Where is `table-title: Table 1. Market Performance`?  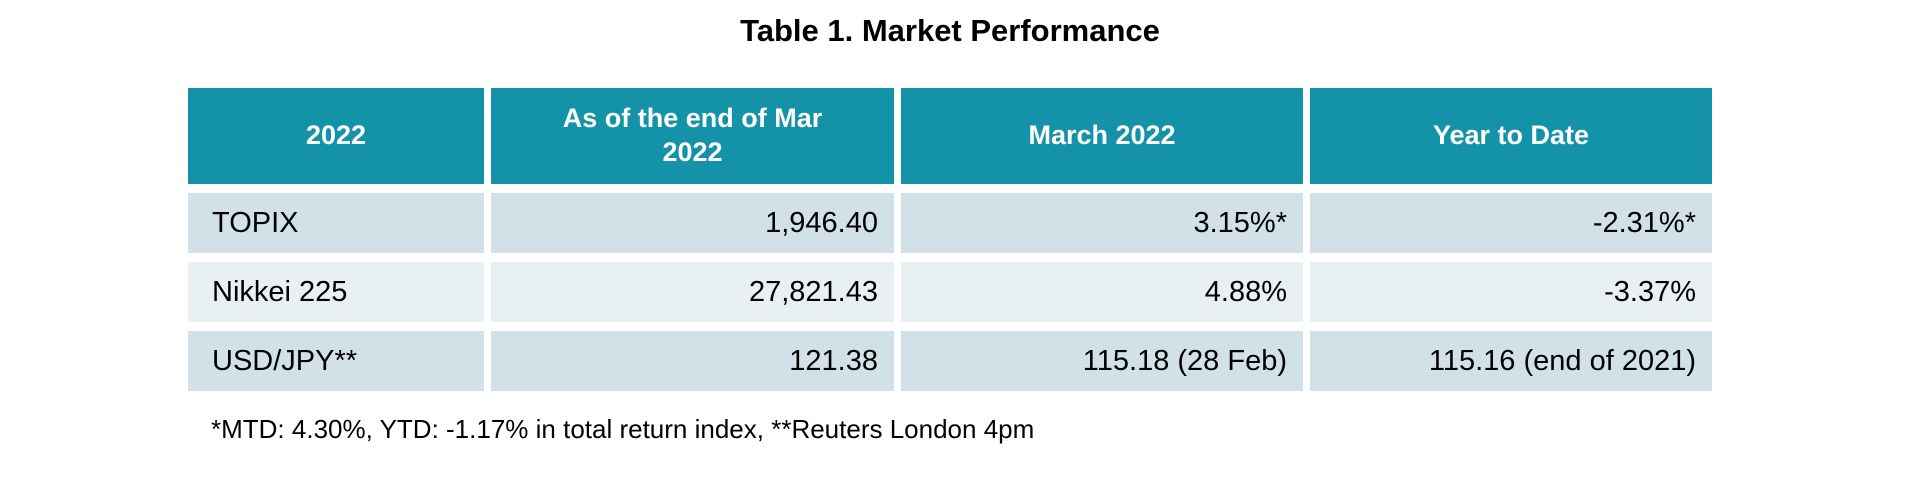
table-title: Table 1. Market Performance is located at coordinates (950, 30).